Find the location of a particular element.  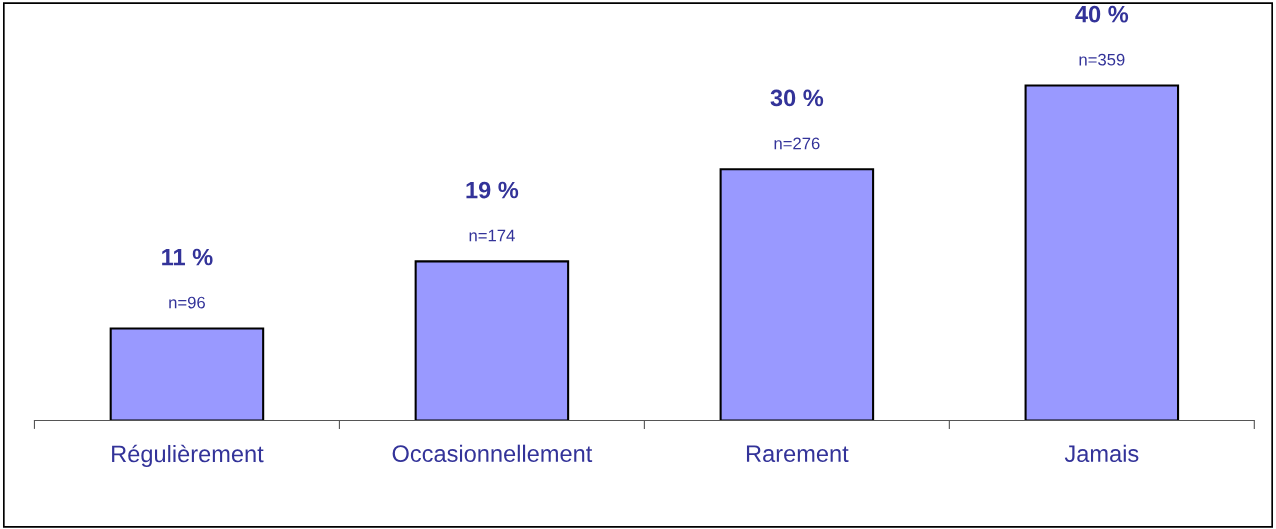

x-tick-label: Régulièrement is located at coordinates (188, 455).